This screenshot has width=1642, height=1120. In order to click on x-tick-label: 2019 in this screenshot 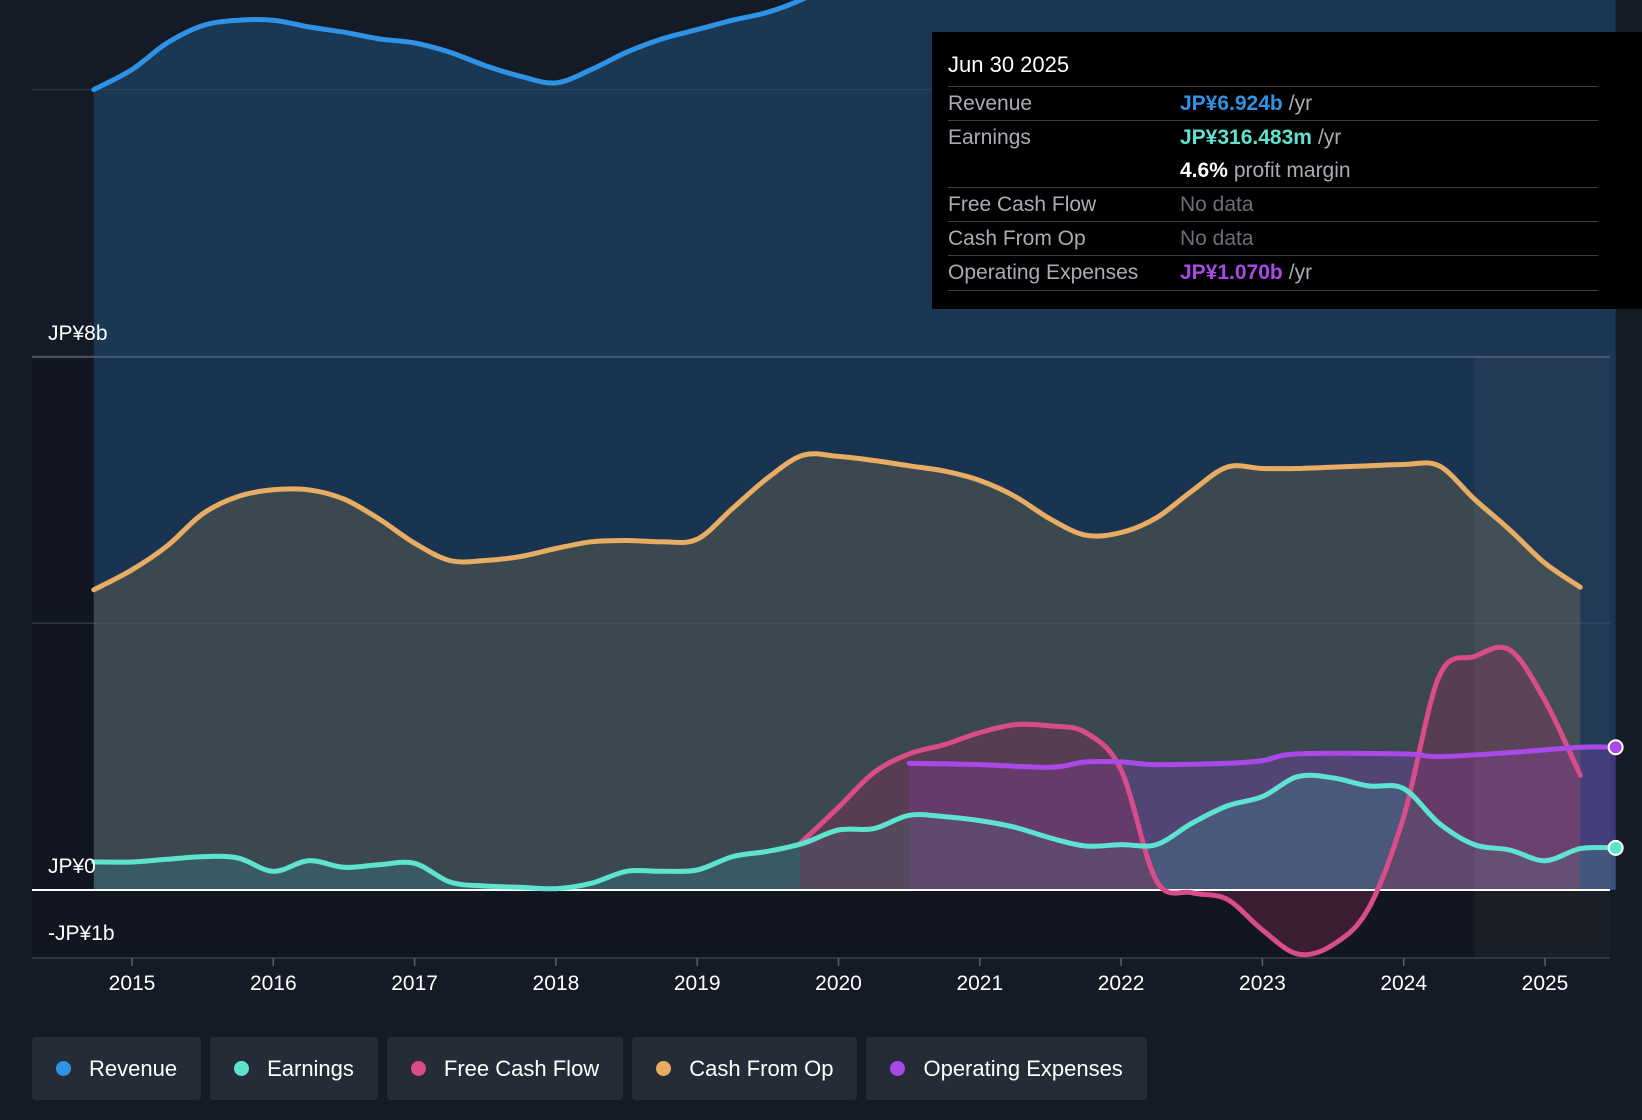, I will do `click(697, 983)`.